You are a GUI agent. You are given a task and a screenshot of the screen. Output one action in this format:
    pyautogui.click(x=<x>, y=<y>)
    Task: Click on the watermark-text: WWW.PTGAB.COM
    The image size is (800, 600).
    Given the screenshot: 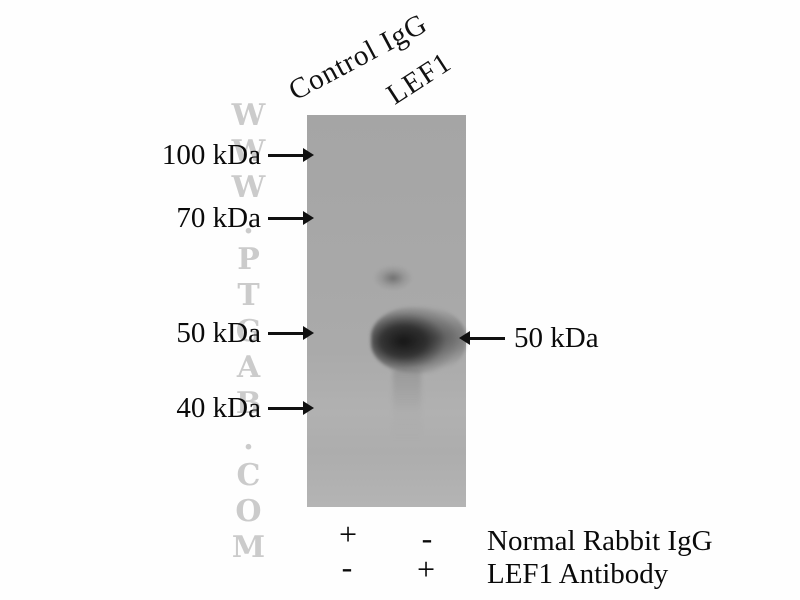 What is the action you would take?
    pyautogui.click(x=248, y=332)
    